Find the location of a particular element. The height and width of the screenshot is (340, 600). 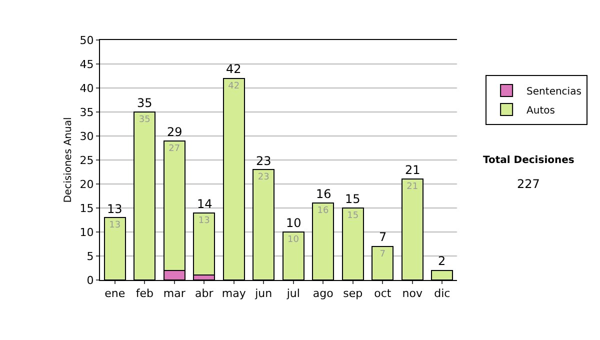

x-tick-label: sep is located at coordinates (353, 293).